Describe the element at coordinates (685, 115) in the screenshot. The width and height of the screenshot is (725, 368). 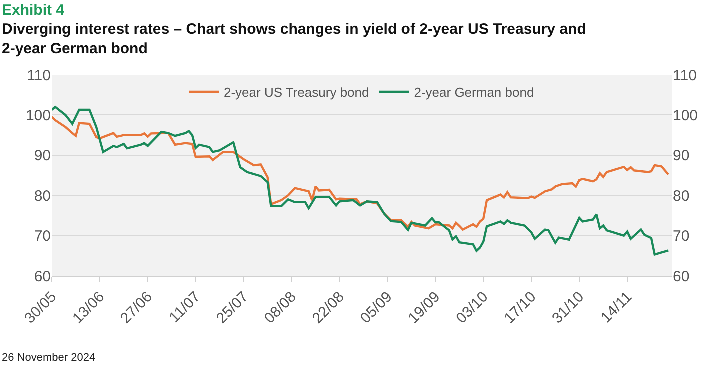
I see `y2-tick-label: 100` at that location.